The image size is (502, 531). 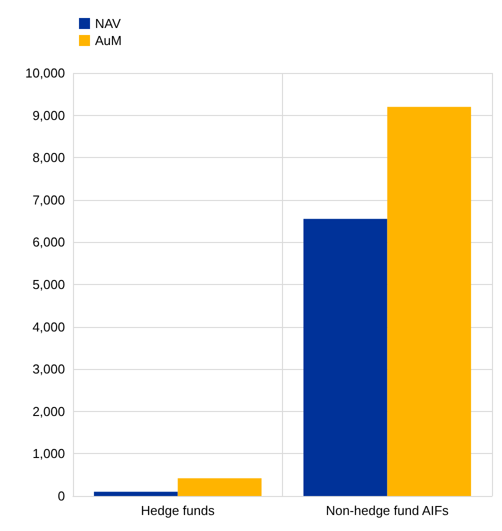 What do you see at coordinates (48, 115) in the screenshot?
I see `y-tick-label: 9,000` at bounding box center [48, 115].